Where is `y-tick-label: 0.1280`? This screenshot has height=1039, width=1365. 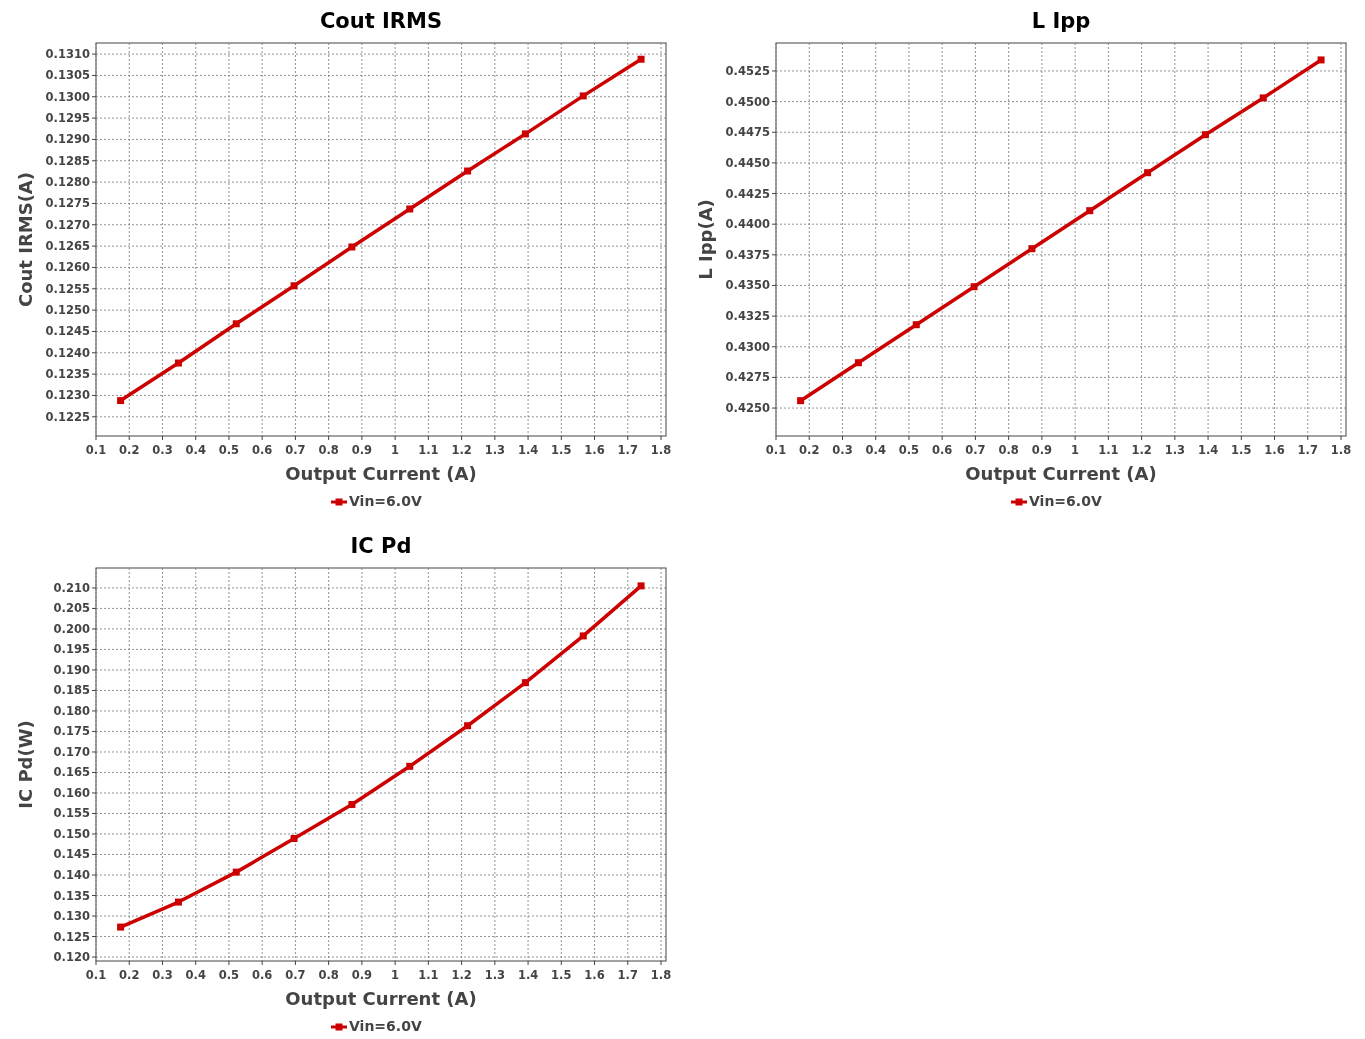 y-tick-label: 0.1280 is located at coordinates (67, 182).